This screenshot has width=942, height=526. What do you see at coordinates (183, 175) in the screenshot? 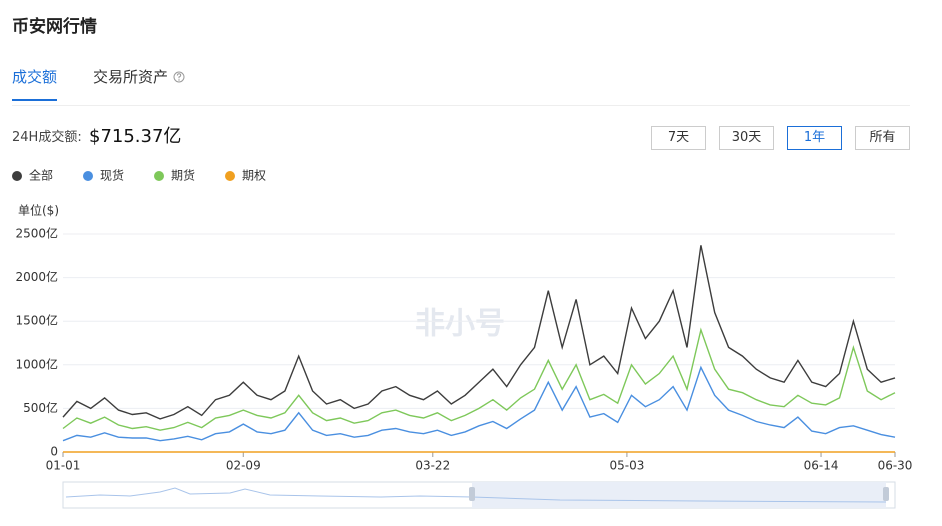
I see `legend-label: 期货` at bounding box center [183, 175].